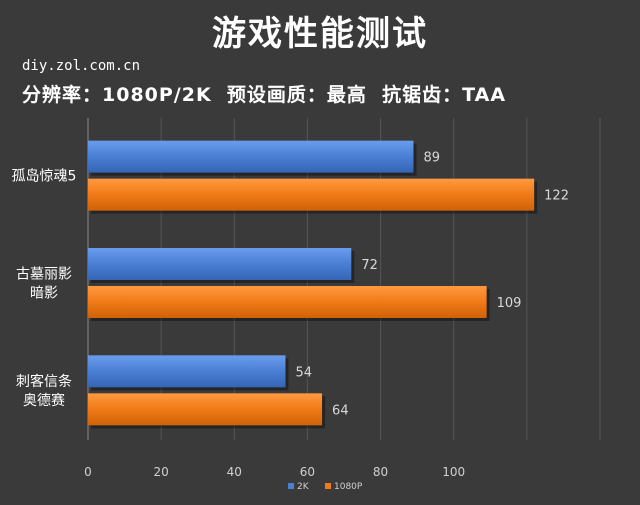 Image resolution: width=640 pixels, height=505 pixels. What do you see at coordinates (340, 410) in the screenshot?
I see `data-label: 64` at bounding box center [340, 410].